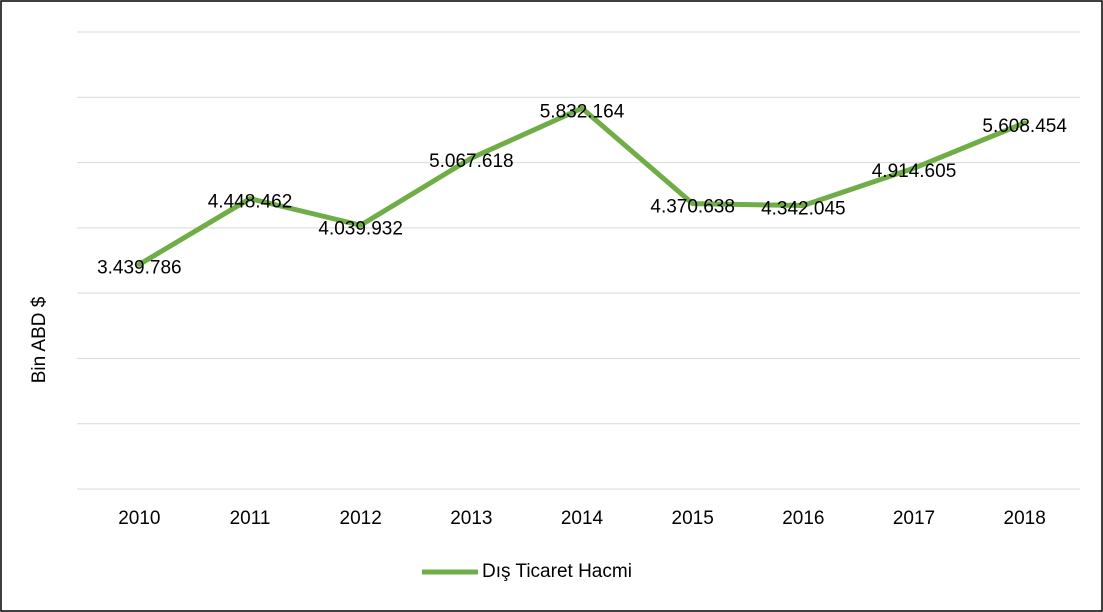 This screenshot has height=612, width=1103. Describe the element at coordinates (693, 518) in the screenshot. I see `x-tick-label: 2015` at that location.